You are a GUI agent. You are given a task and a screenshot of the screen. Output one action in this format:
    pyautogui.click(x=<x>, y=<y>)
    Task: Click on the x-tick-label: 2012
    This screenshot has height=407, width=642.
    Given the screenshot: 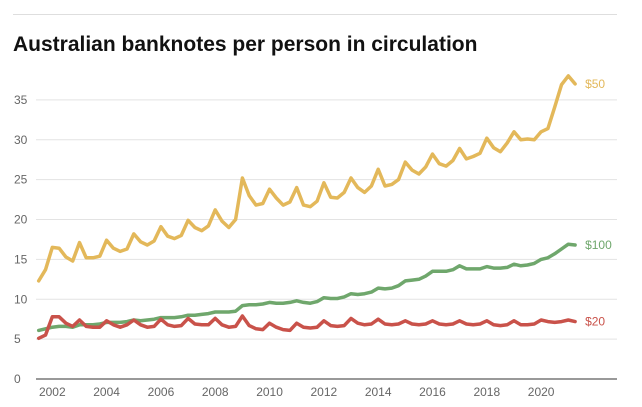 What is the action you would take?
    pyautogui.click(x=324, y=392)
    